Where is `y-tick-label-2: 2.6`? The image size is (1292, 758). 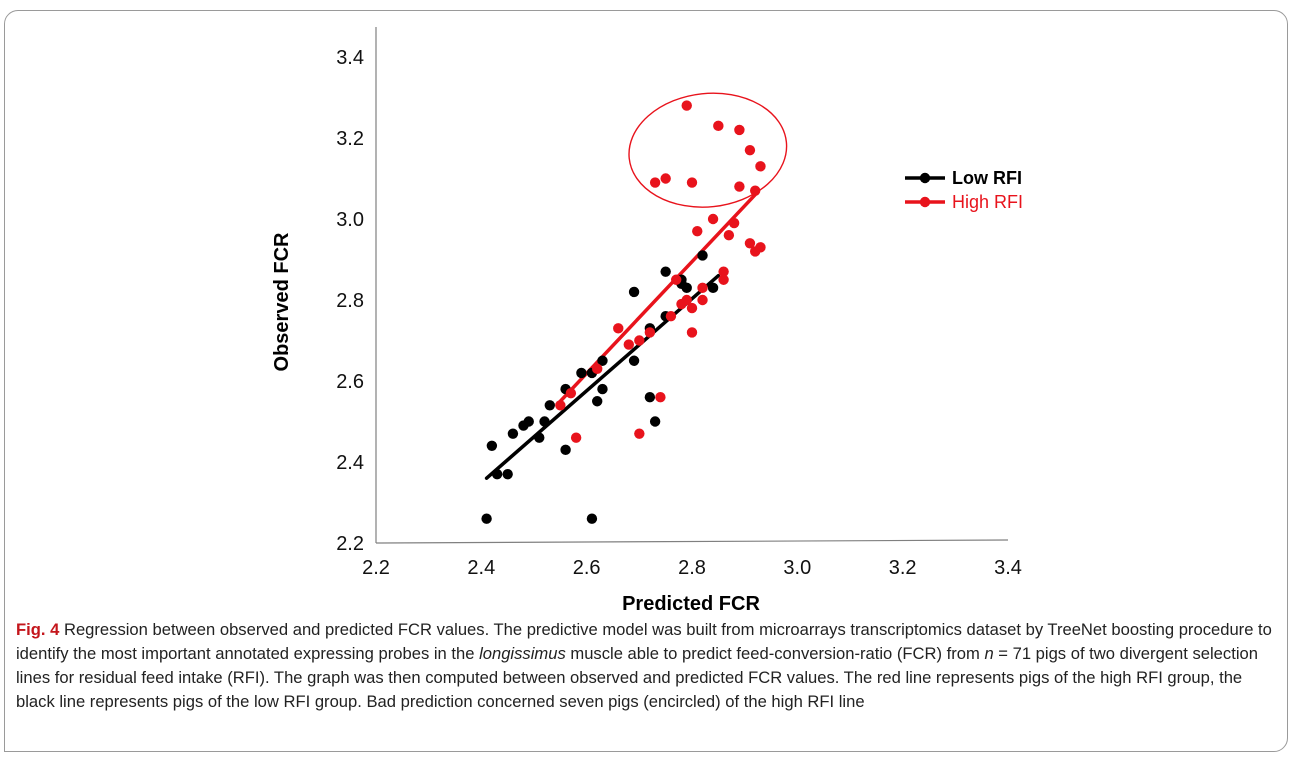 y-tick-label-2: 2.6 is located at coordinates (350, 382).